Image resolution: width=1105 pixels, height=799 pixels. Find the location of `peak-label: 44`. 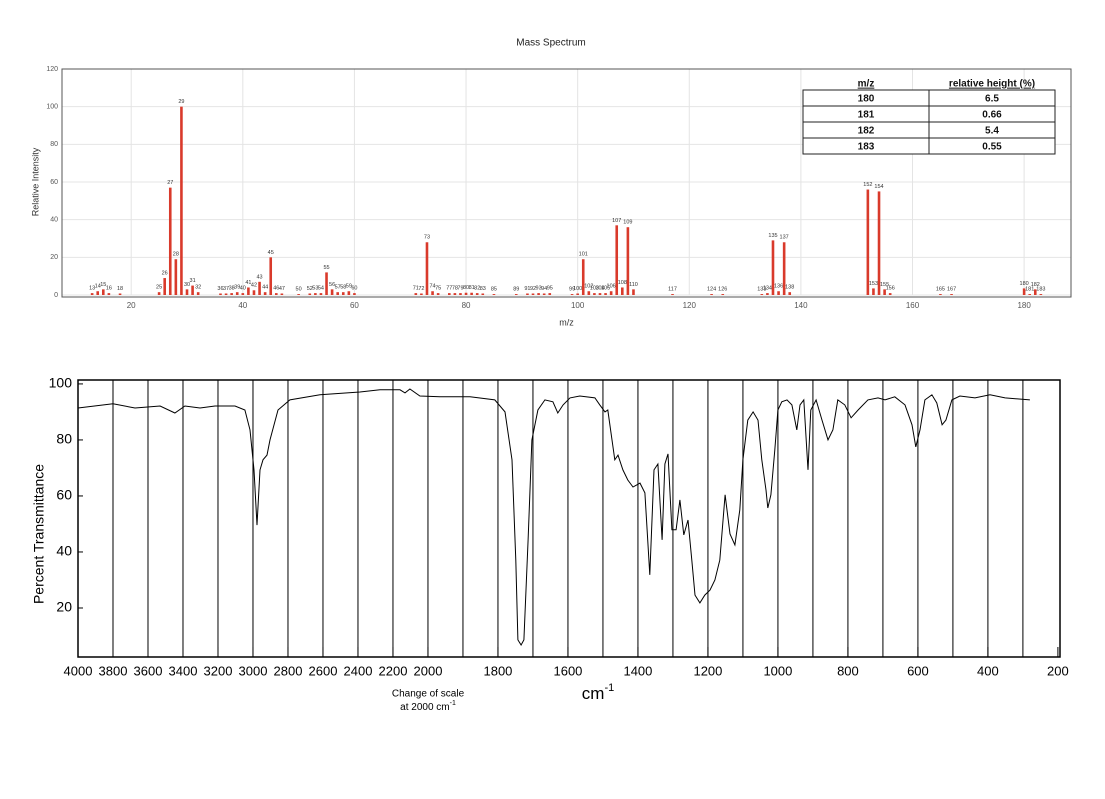

peak-label: 44 is located at coordinates (265, 288).